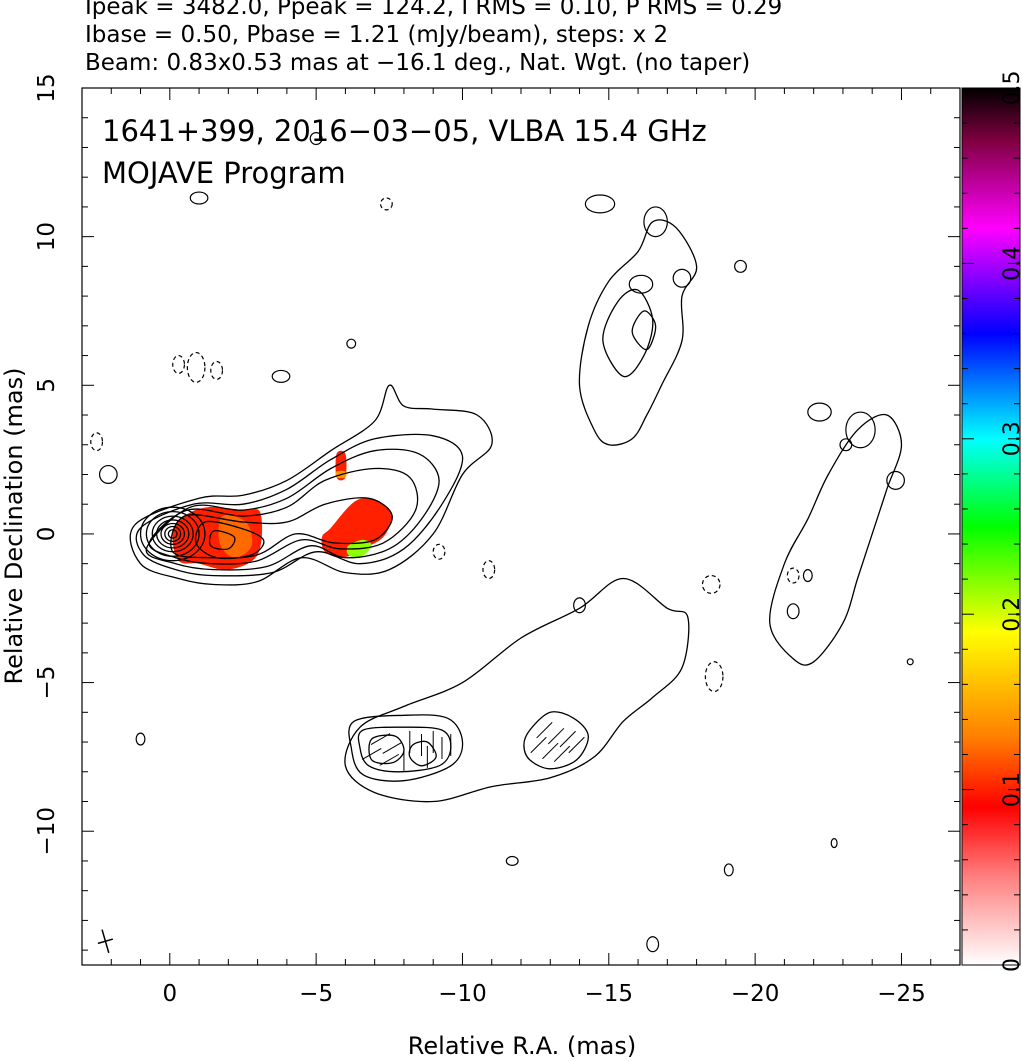 Image resolution: width=1022 pixels, height=1061 pixels. I want to click on colorbar-tick-label: 0.4, so click(1011, 263).